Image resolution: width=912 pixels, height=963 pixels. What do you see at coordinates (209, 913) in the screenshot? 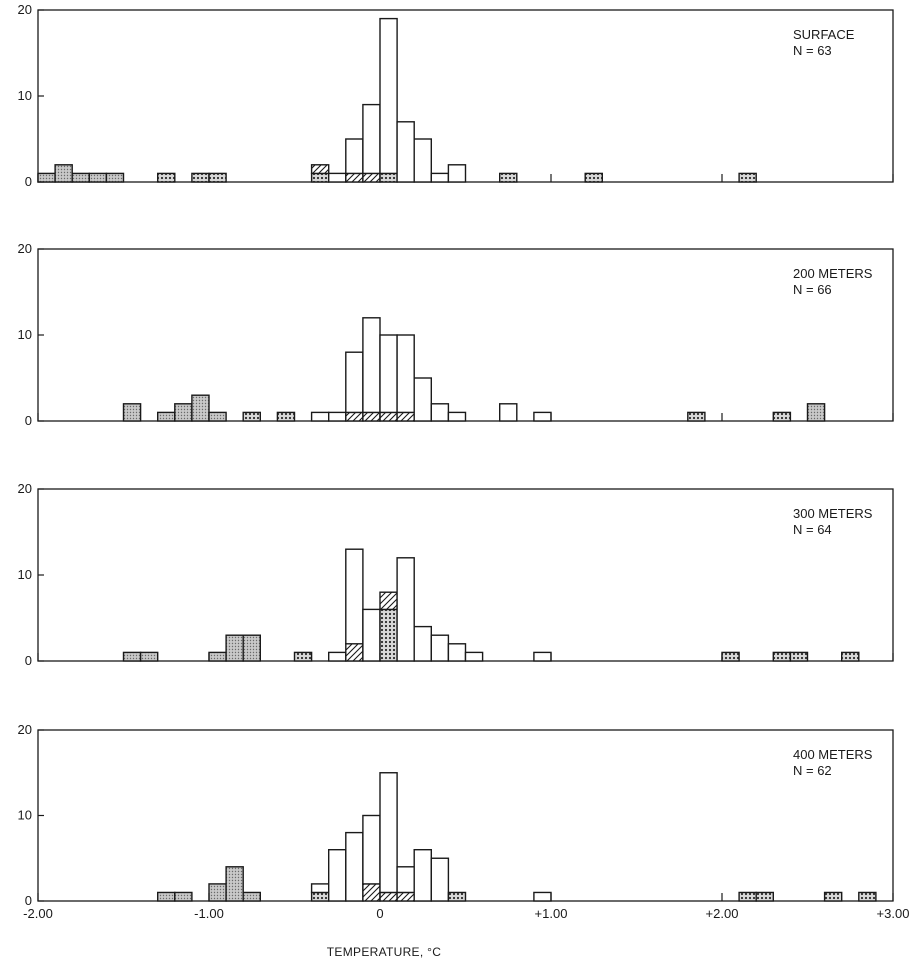
I see `x-tick-label: -1.00` at bounding box center [209, 913].